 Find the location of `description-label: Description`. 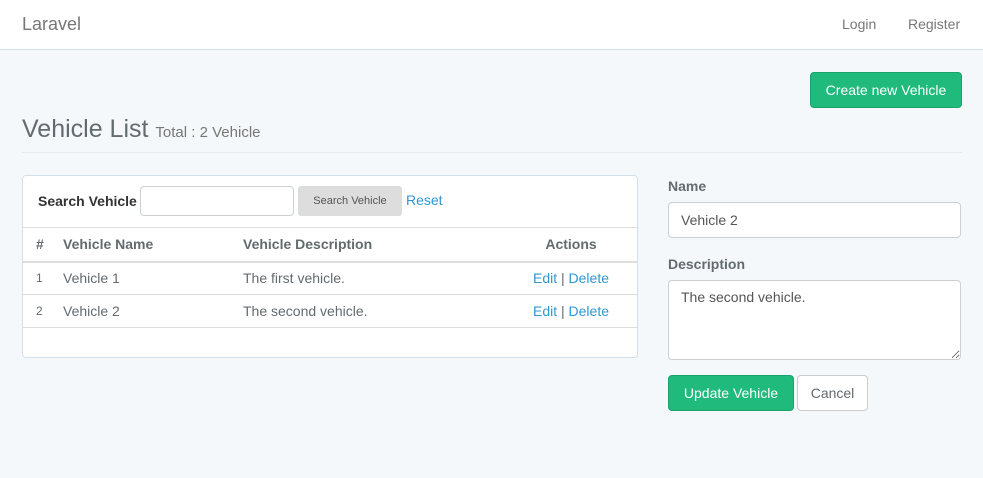

description-label: Description is located at coordinates (707, 264).